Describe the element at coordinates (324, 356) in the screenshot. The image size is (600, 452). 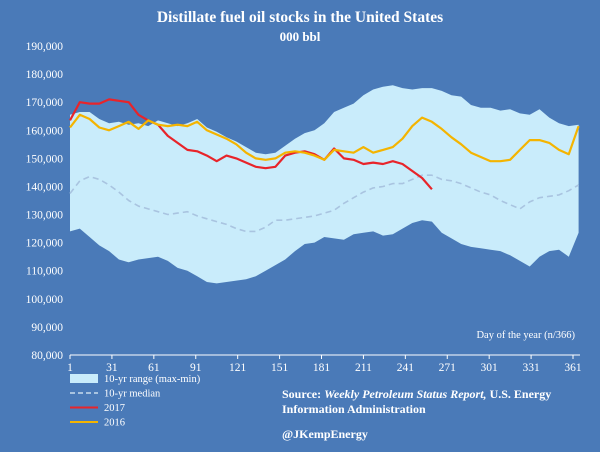
I see `axes-layer` at that location.